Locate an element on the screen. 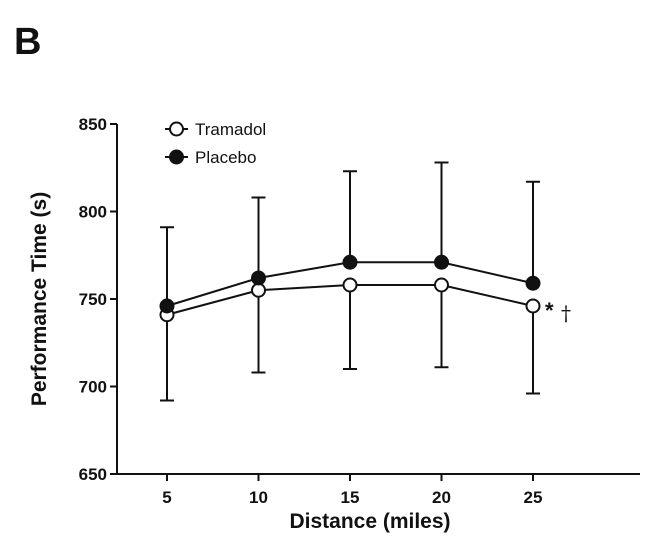 This screenshot has width=664, height=540. y-tick-label: 750 is located at coordinates (93, 299).